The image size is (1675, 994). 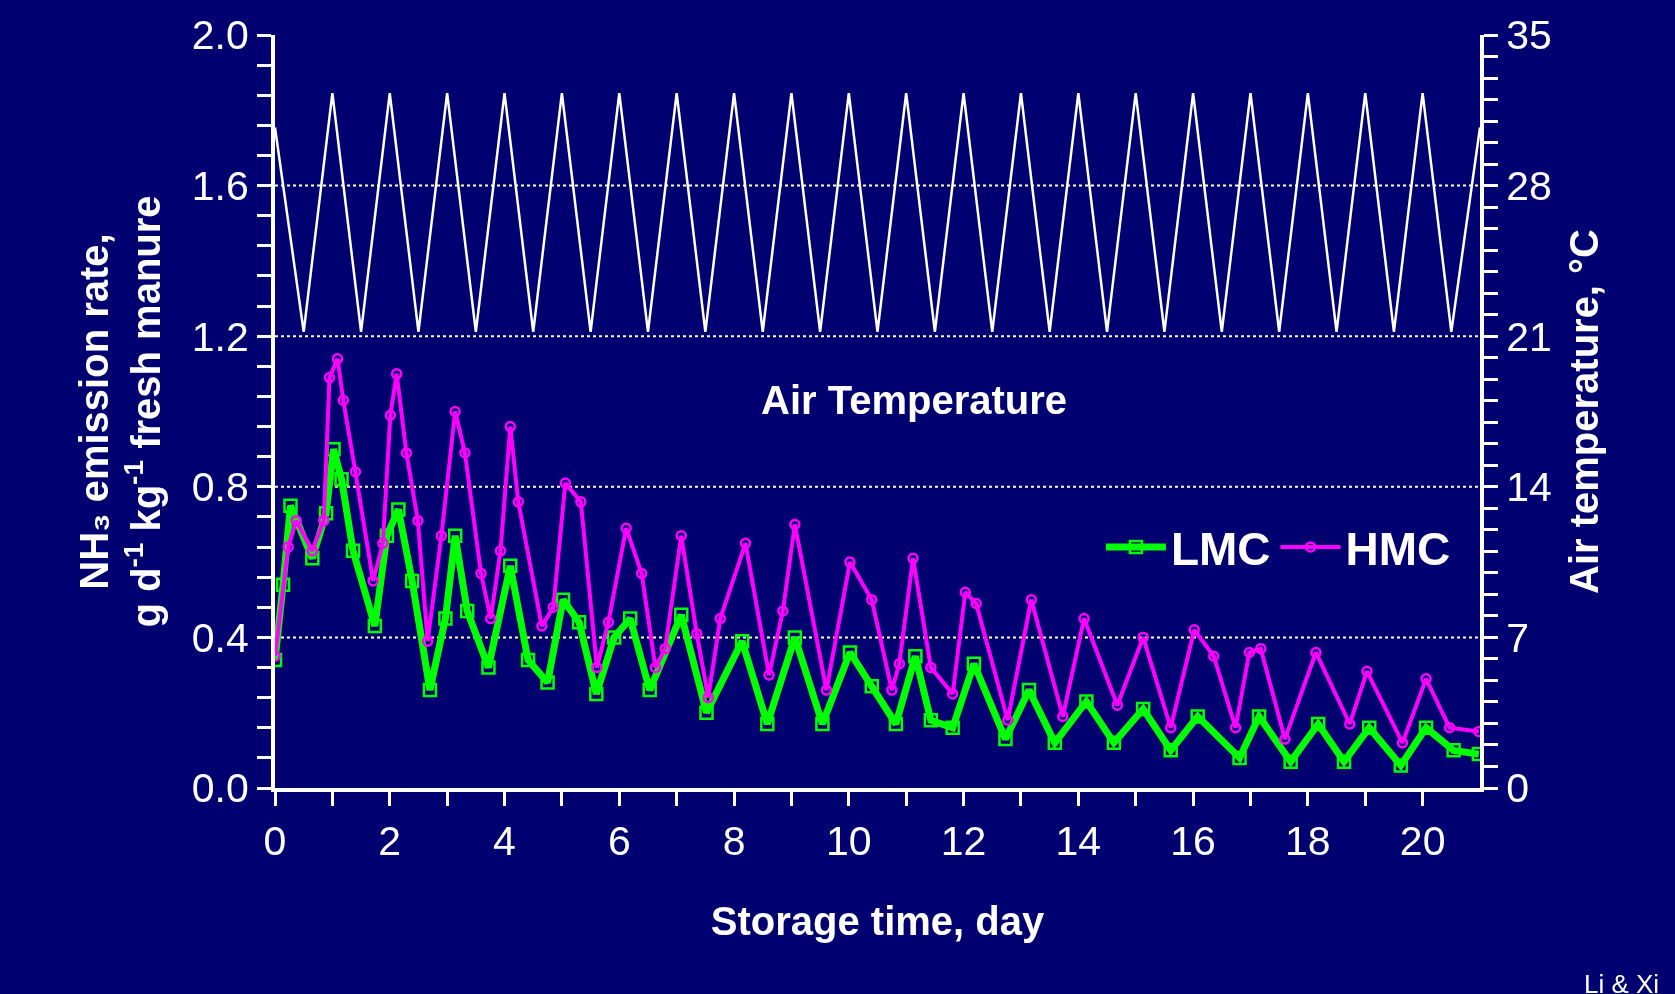 What do you see at coordinates (1078, 841) in the screenshot?
I see `x-tick-label: 14` at bounding box center [1078, 841].